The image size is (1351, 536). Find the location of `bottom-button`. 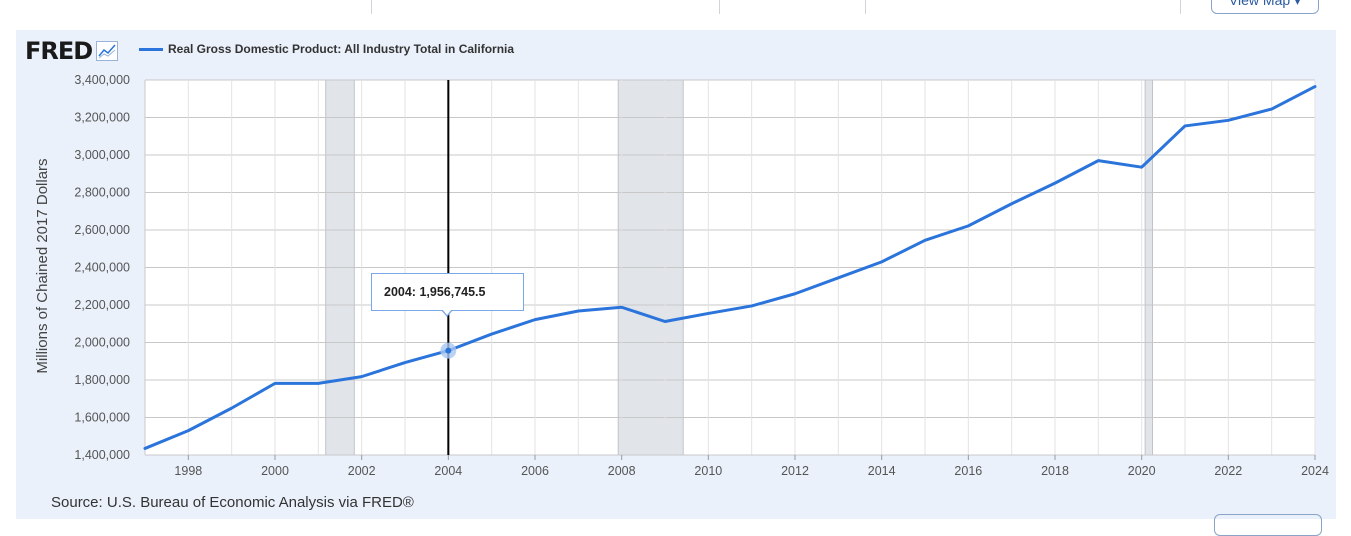

bottom-button is located at coordinates (1268, 525).